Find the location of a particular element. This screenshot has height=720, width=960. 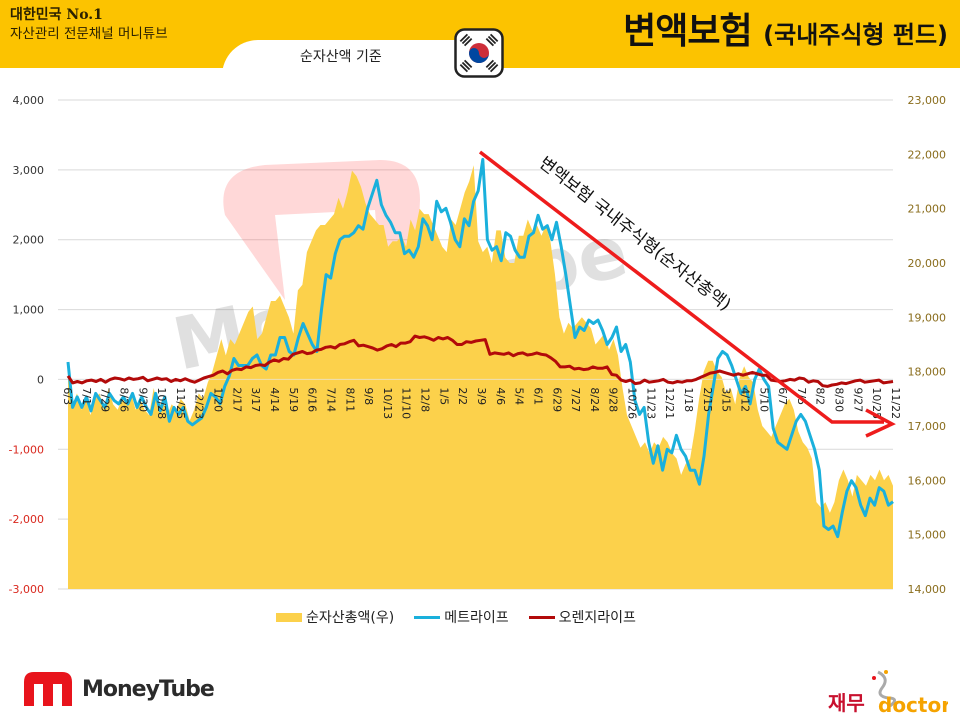

moneytube-logo: MoneyTube is located at coordinates (118, 689).